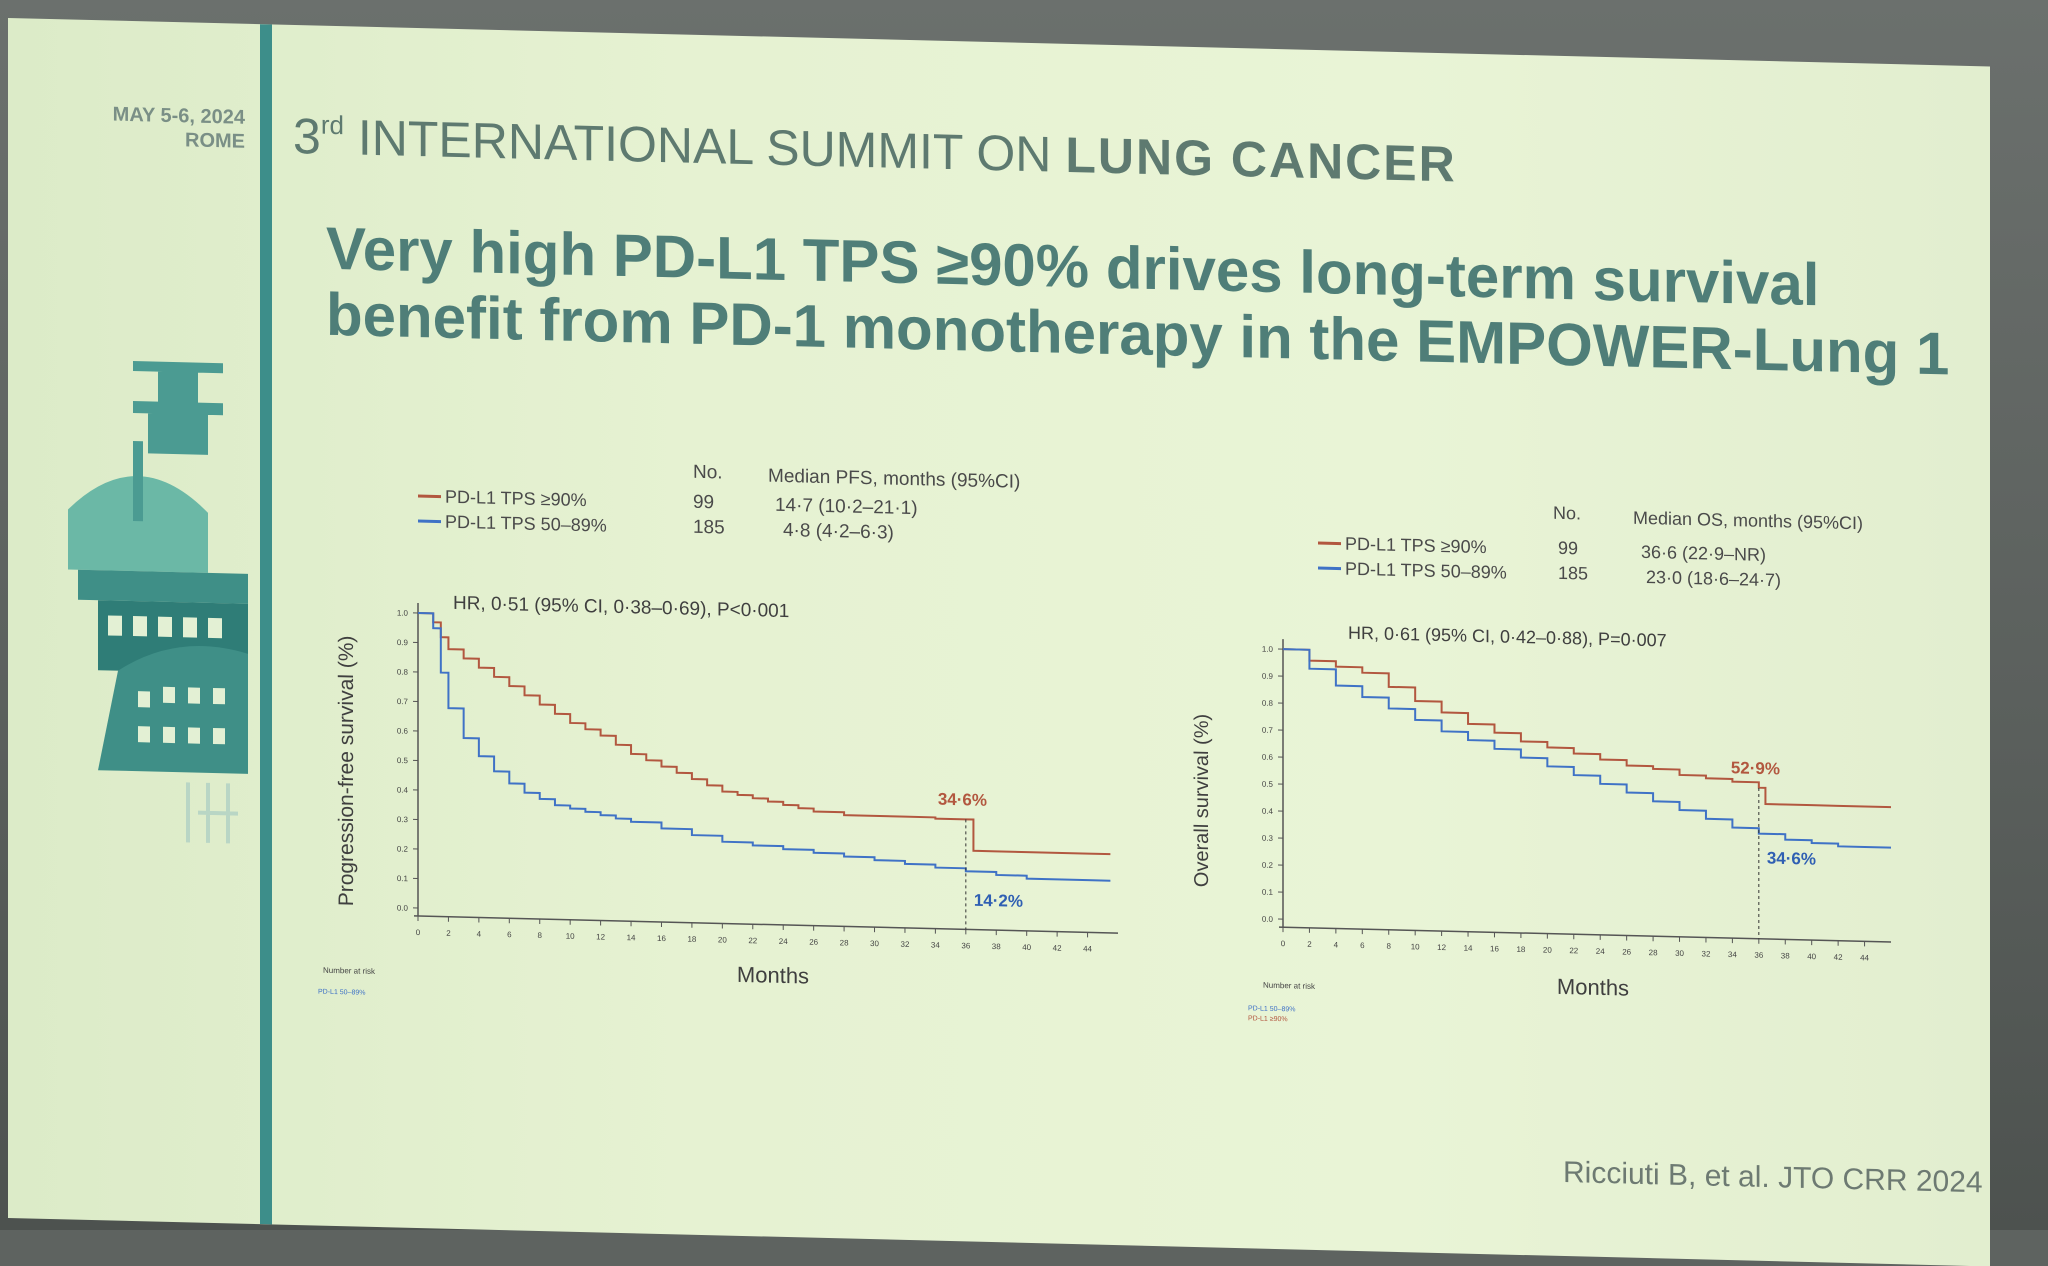 The height and width of the screenshot is (1266, 2048). I want to click on os-x-tick-label: 40, so click(1811, 956).